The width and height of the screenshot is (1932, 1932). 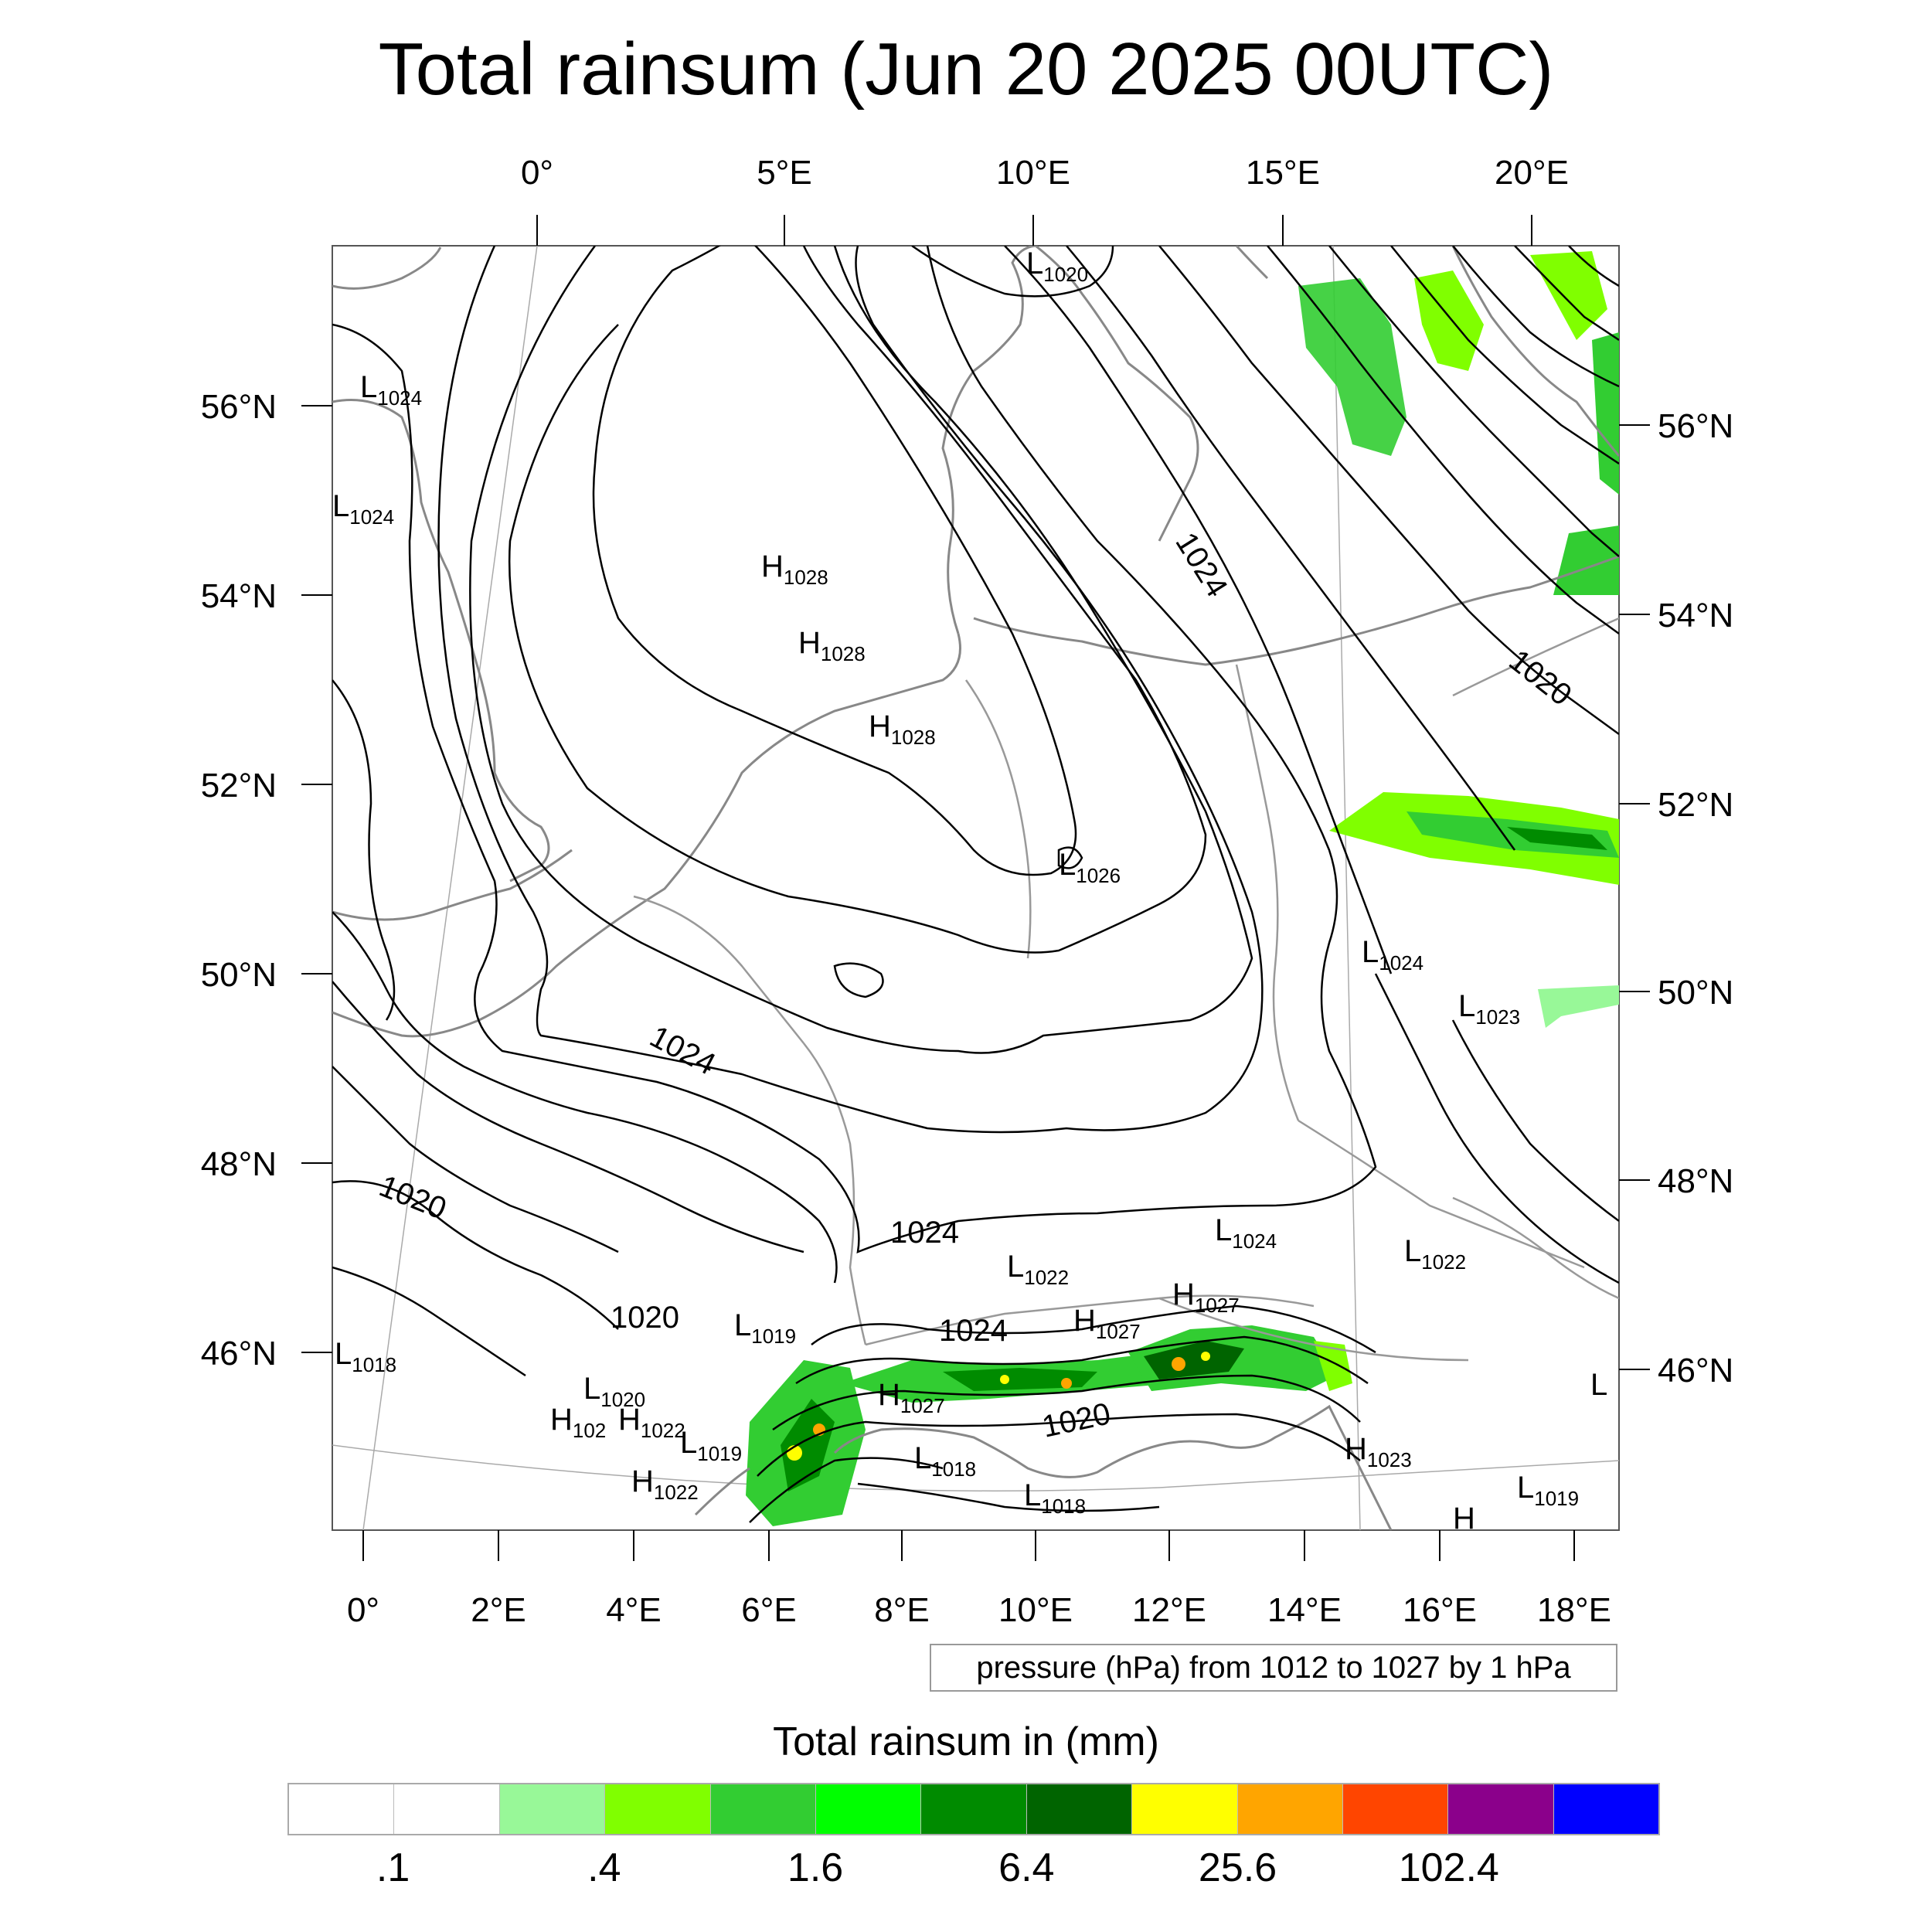 I want to click on coastline-scotland-north, so click(x=387, y=268).